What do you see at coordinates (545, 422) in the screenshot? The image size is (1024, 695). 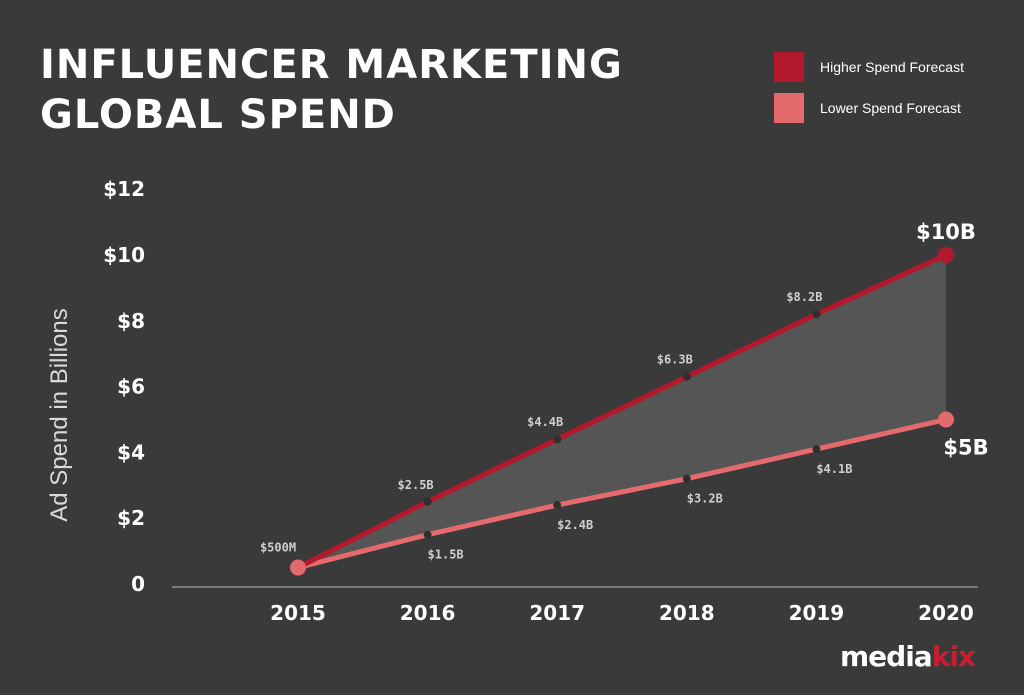 I see `higher-data-label: $4.4B` at bounding box center [545, 422].